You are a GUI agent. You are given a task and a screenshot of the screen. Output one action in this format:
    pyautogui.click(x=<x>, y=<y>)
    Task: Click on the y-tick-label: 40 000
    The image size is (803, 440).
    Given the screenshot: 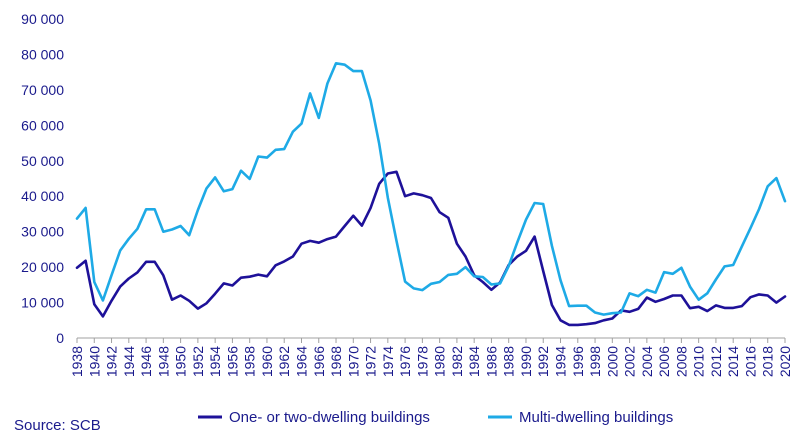 What is the action you would take?
    pyautogui.click(x=42, y=196)
    